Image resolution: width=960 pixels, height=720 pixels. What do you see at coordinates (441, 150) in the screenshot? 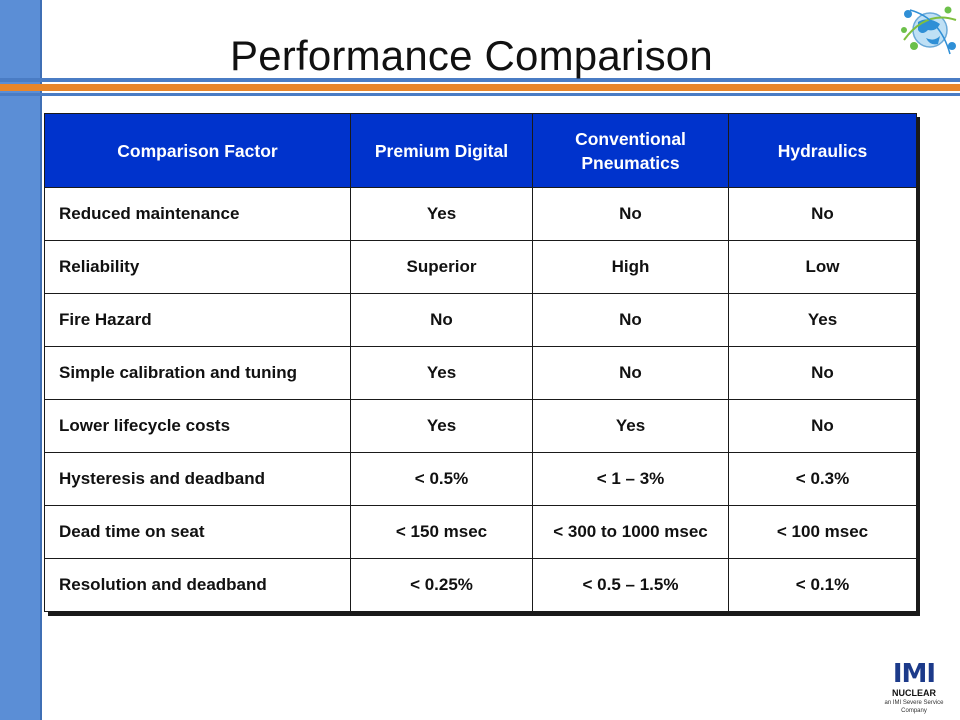
I see `header-premium-digital: Premium Digital` at bounding box center [441, 150].